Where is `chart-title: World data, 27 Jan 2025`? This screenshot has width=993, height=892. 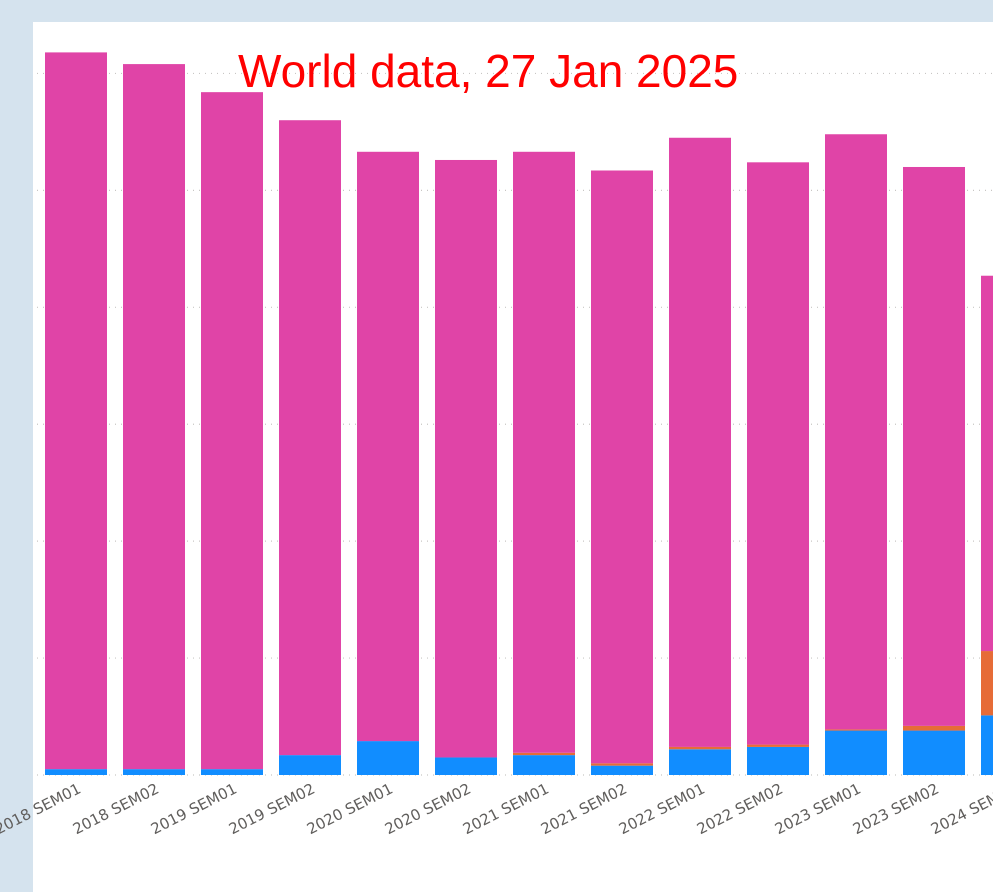 chart-title: World data, 27 Jan 2025 is located at coordinates (488, 71).